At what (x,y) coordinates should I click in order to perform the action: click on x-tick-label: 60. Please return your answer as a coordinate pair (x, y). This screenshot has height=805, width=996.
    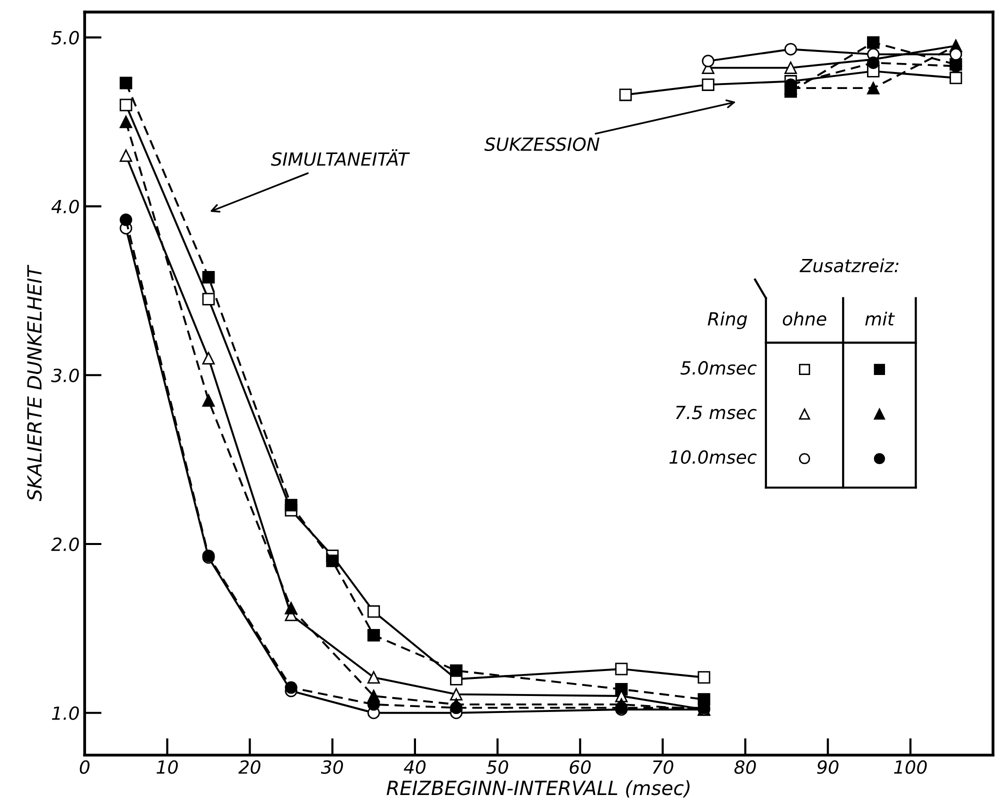
    Looking at the image, I should click on (580, 767).